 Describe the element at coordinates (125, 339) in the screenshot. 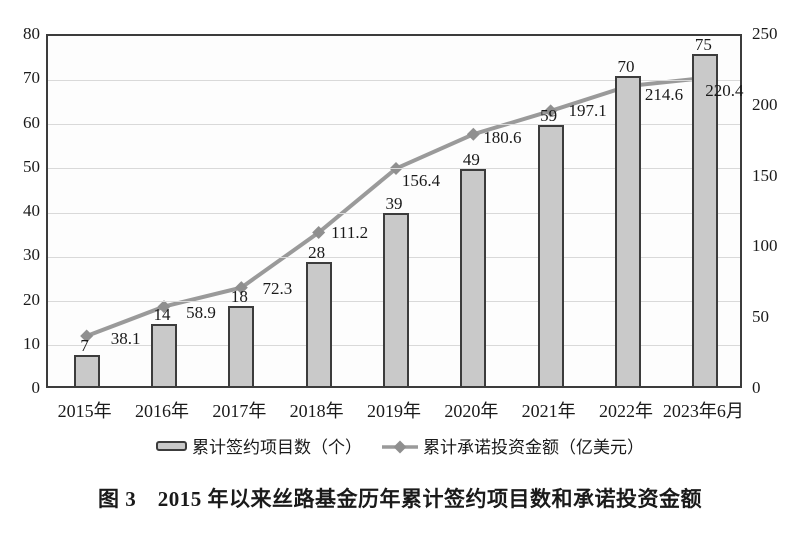

I see `line-value-label: 38.1` at that location.